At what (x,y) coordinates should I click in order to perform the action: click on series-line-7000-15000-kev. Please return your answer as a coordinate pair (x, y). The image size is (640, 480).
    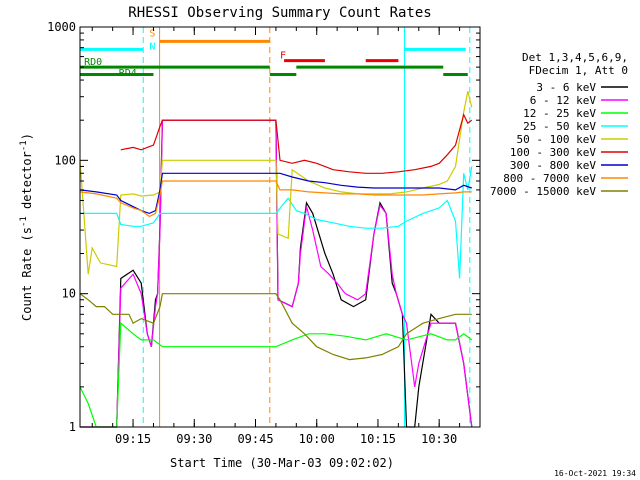
    Looking at the image, I should click on (275, 327).